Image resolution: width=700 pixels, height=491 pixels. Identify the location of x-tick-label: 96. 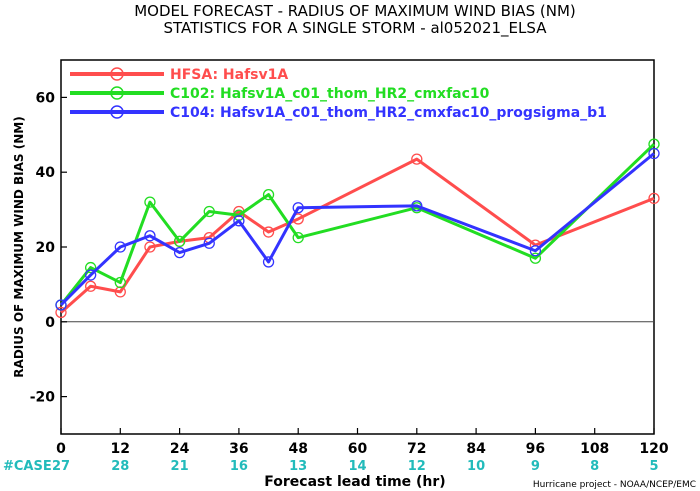
(535, 449).